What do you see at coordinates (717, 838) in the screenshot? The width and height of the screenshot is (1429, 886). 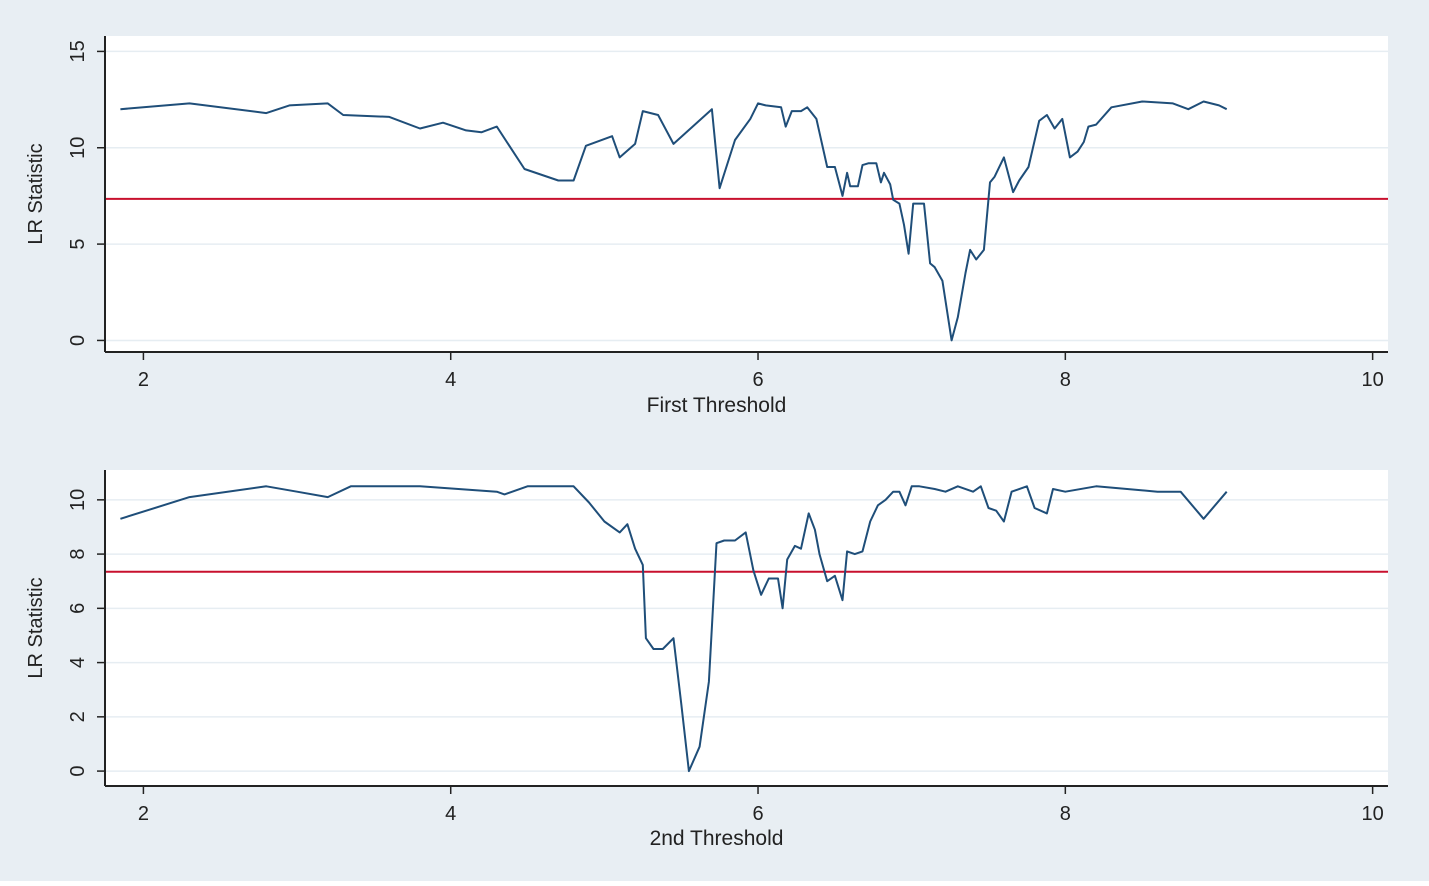 I see `x-axis-title: 2nd Threshold` at bounding box center [717, 838].